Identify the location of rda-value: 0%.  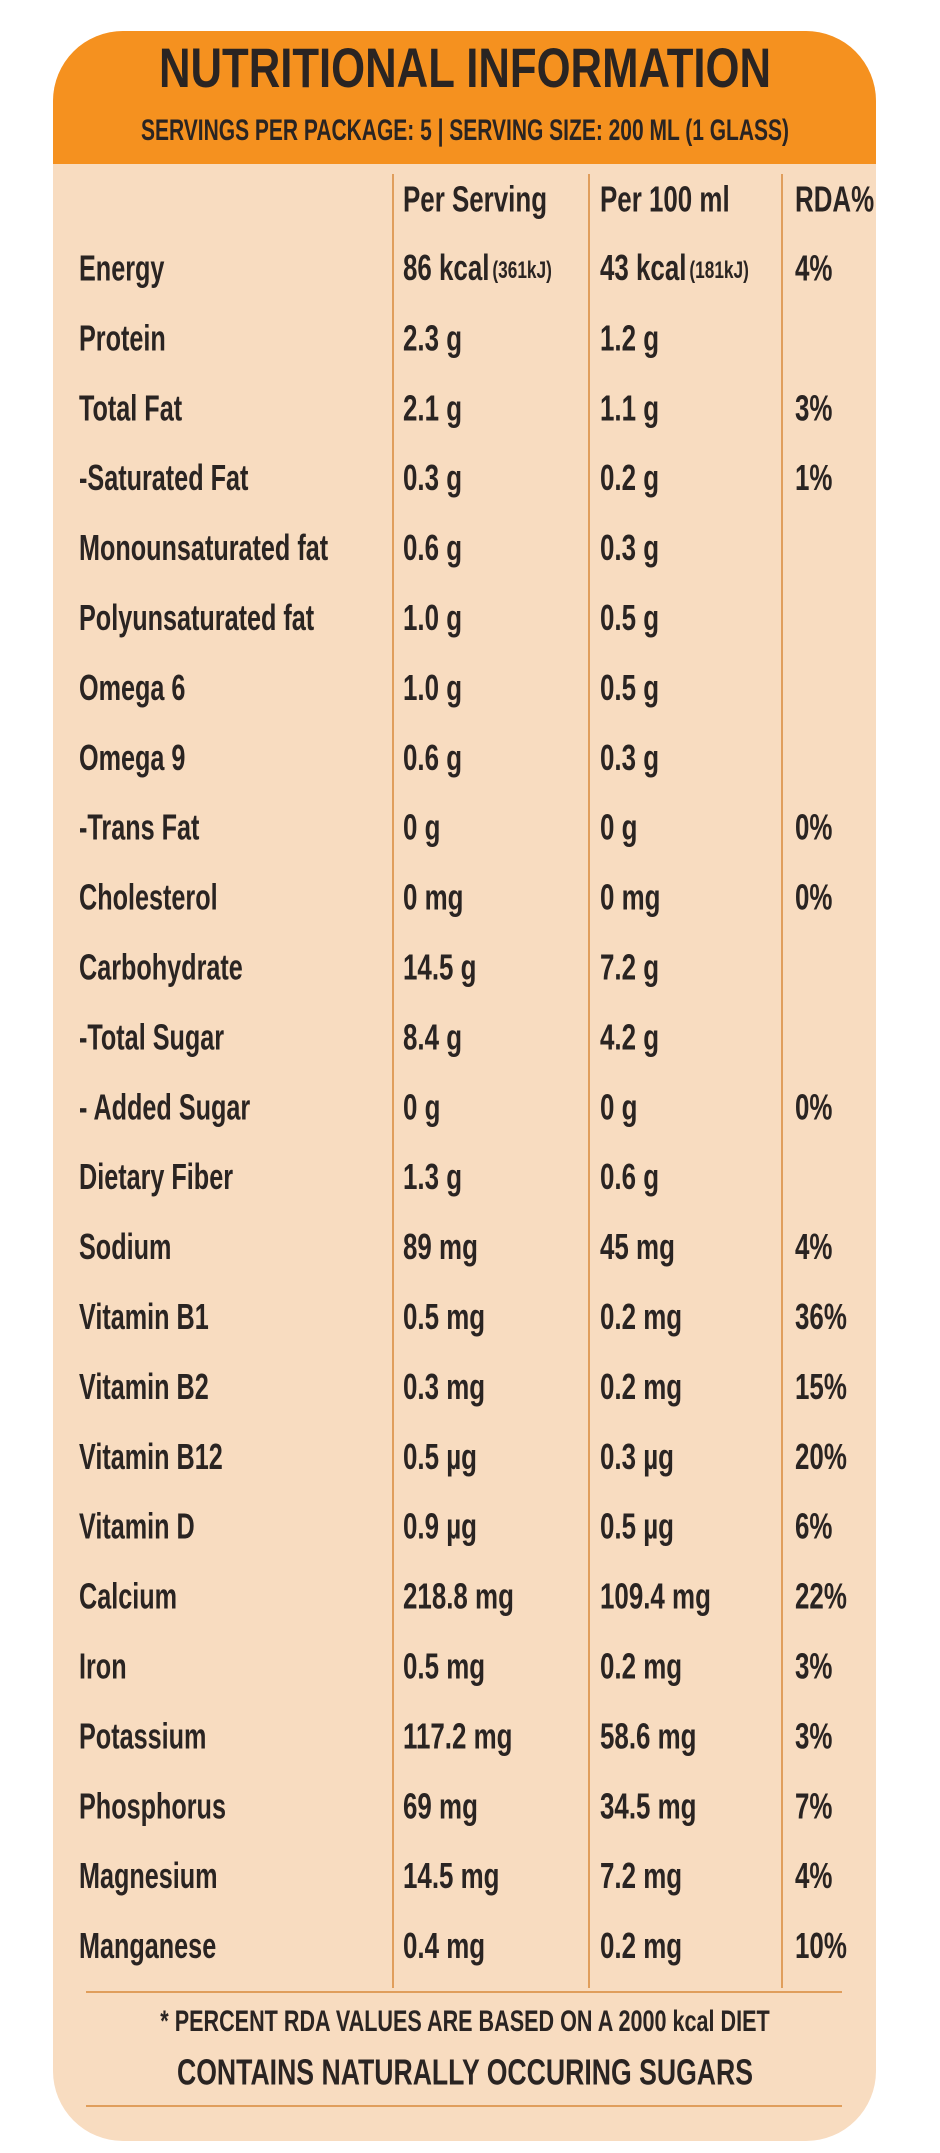
(814, 828).